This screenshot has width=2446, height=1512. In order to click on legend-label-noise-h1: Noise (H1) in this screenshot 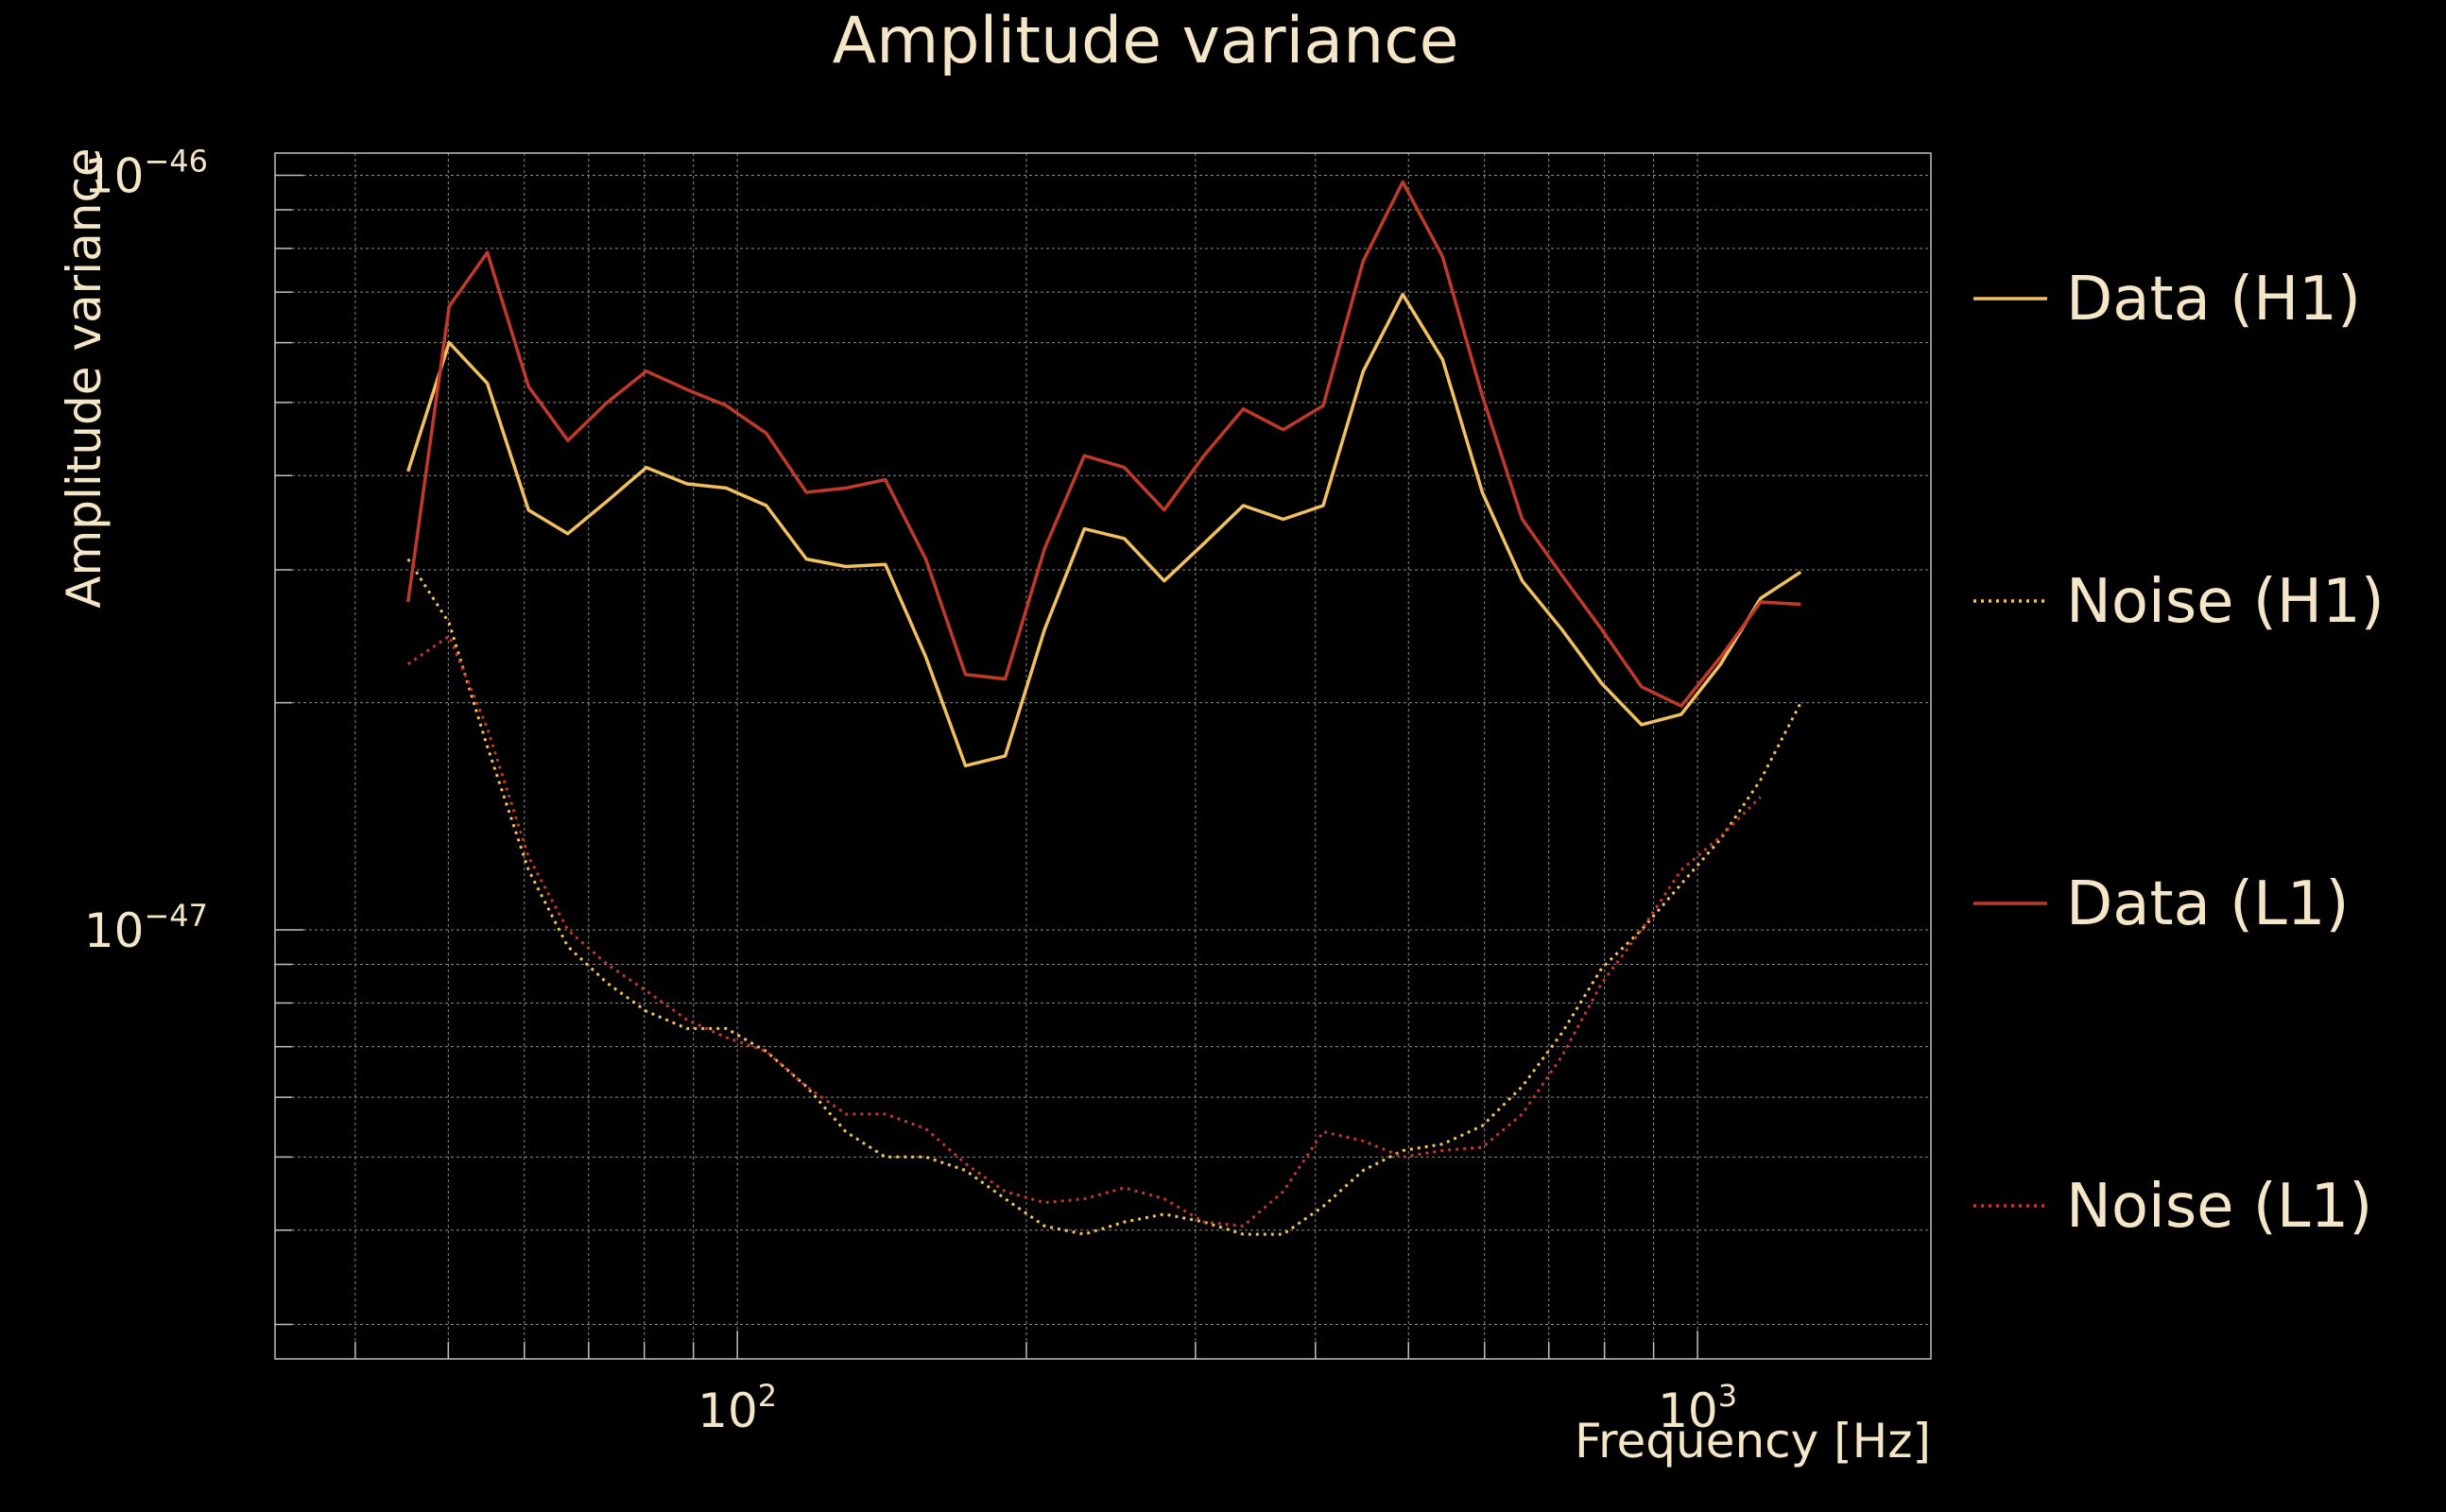, I will do `click(2225, 602)`.